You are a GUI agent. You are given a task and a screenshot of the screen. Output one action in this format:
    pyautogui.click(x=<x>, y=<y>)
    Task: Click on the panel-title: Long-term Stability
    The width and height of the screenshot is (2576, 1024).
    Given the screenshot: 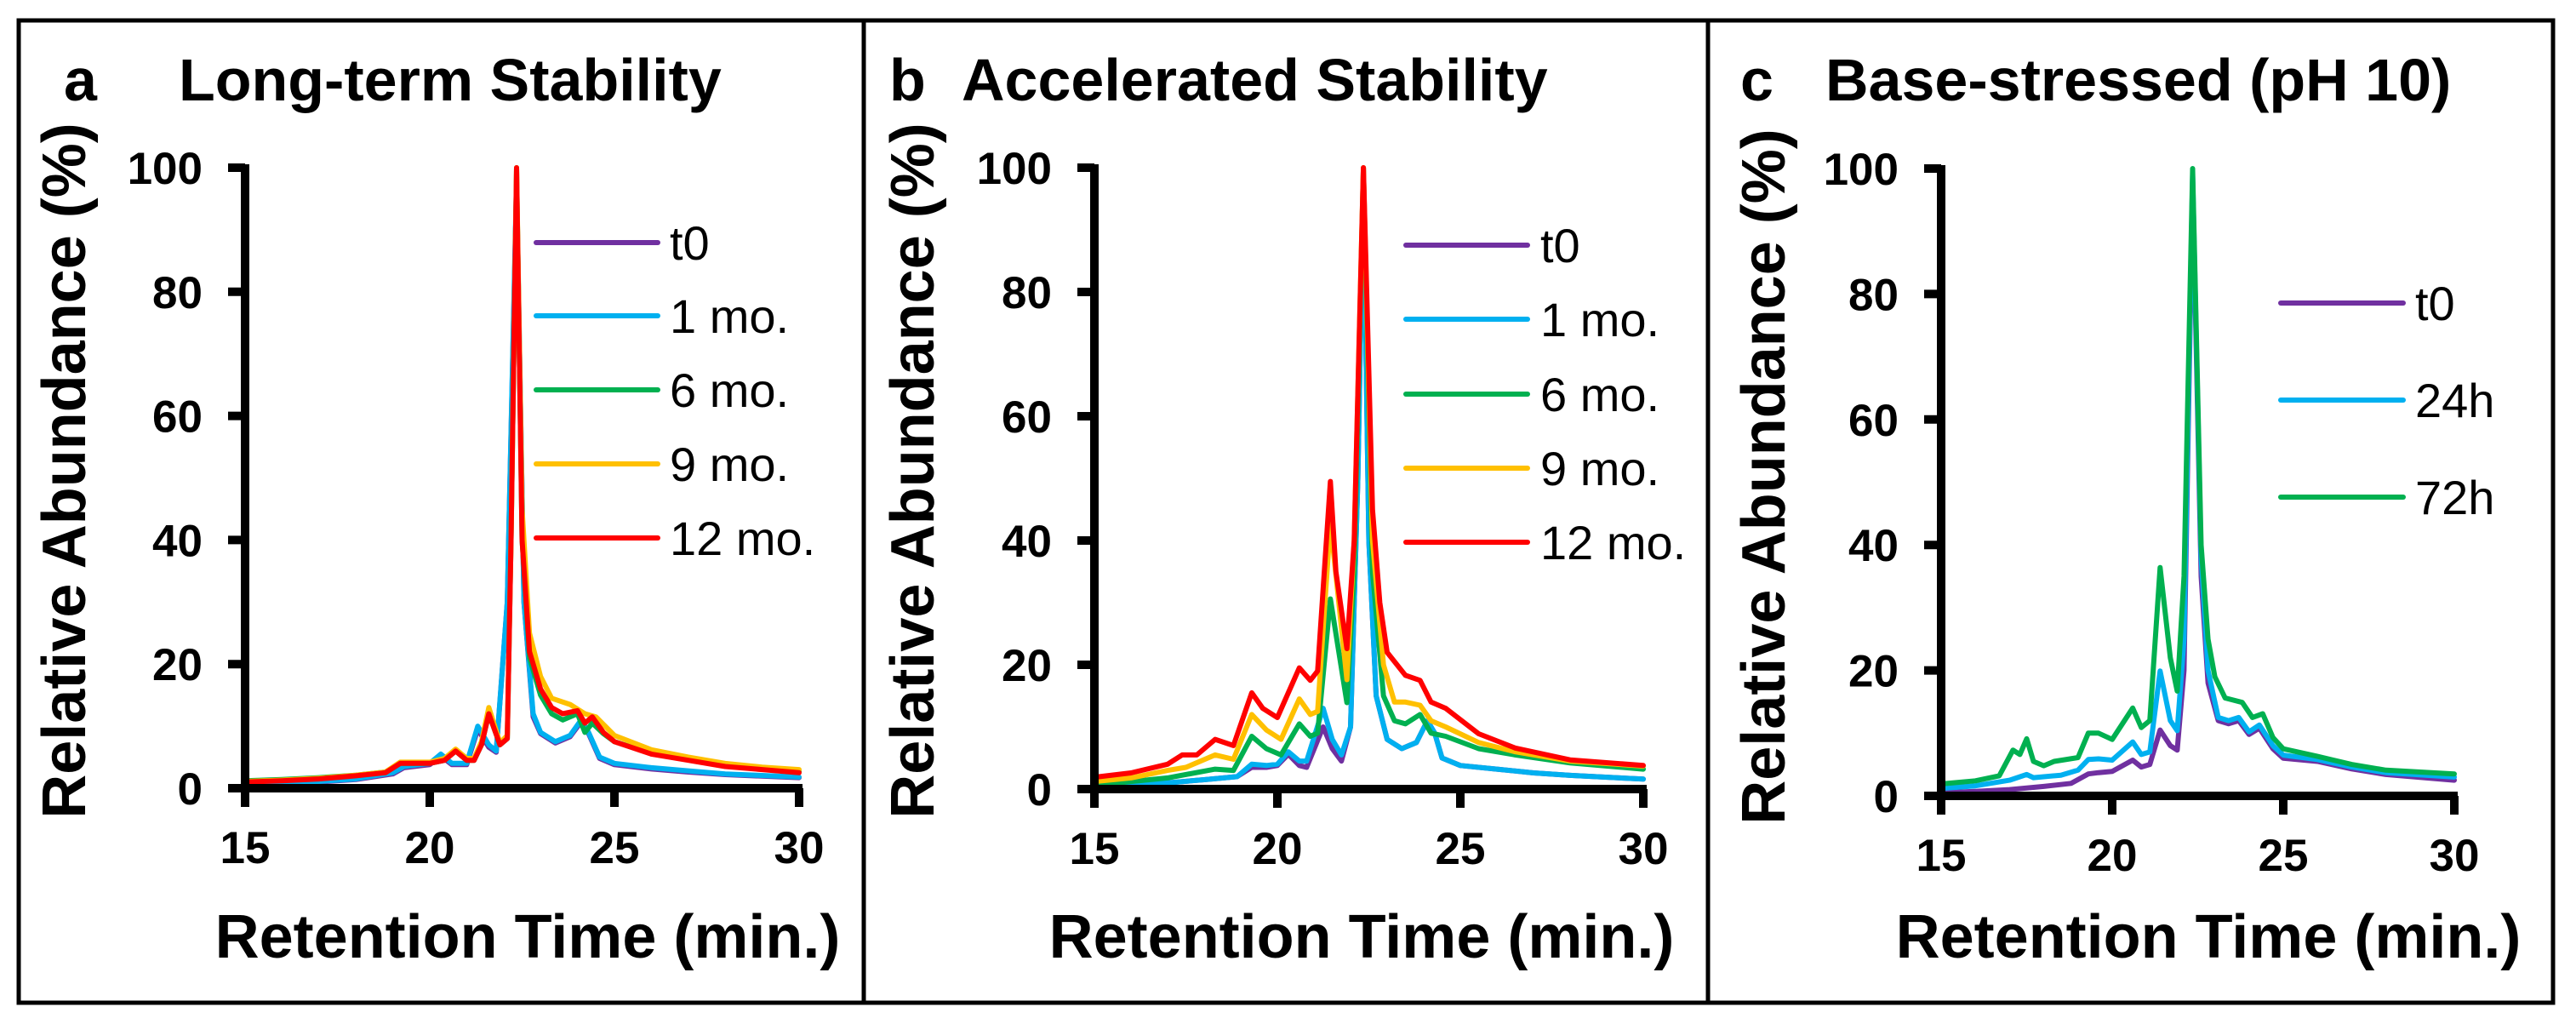 What is the action you would take?
    pyautogui.click(x=450, y=80)
    